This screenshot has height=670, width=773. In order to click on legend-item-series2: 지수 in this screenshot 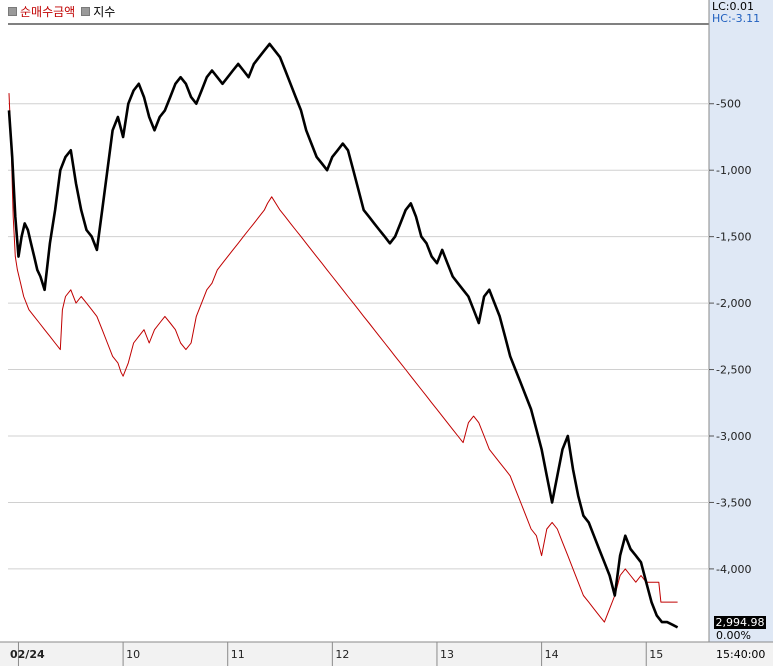, I will do `click(98, 11)`.